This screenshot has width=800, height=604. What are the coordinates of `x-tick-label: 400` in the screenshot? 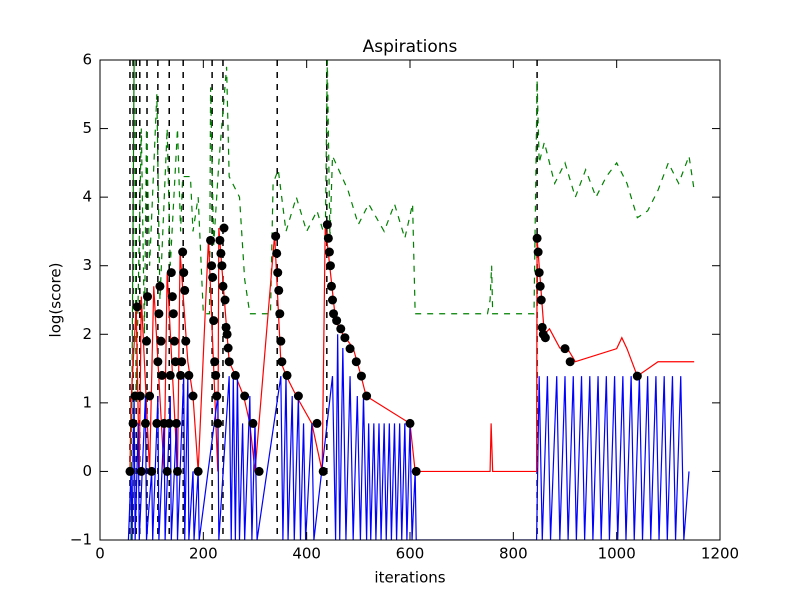 It's located at (306, 554).